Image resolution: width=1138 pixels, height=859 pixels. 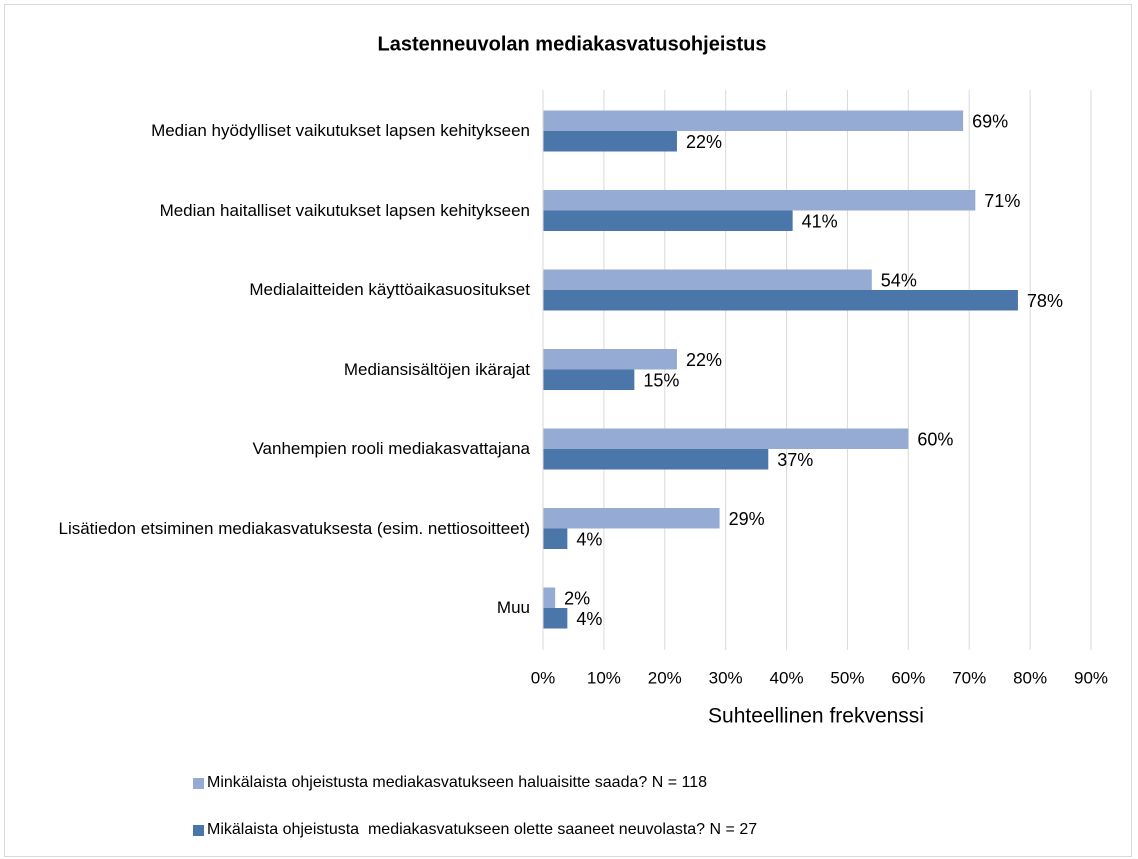 What do you see at coordinates (816, 716) in the screenshot?
I see `x-axis-title: Suhteellinen frekvenssi` at bounding box center [816, 716].